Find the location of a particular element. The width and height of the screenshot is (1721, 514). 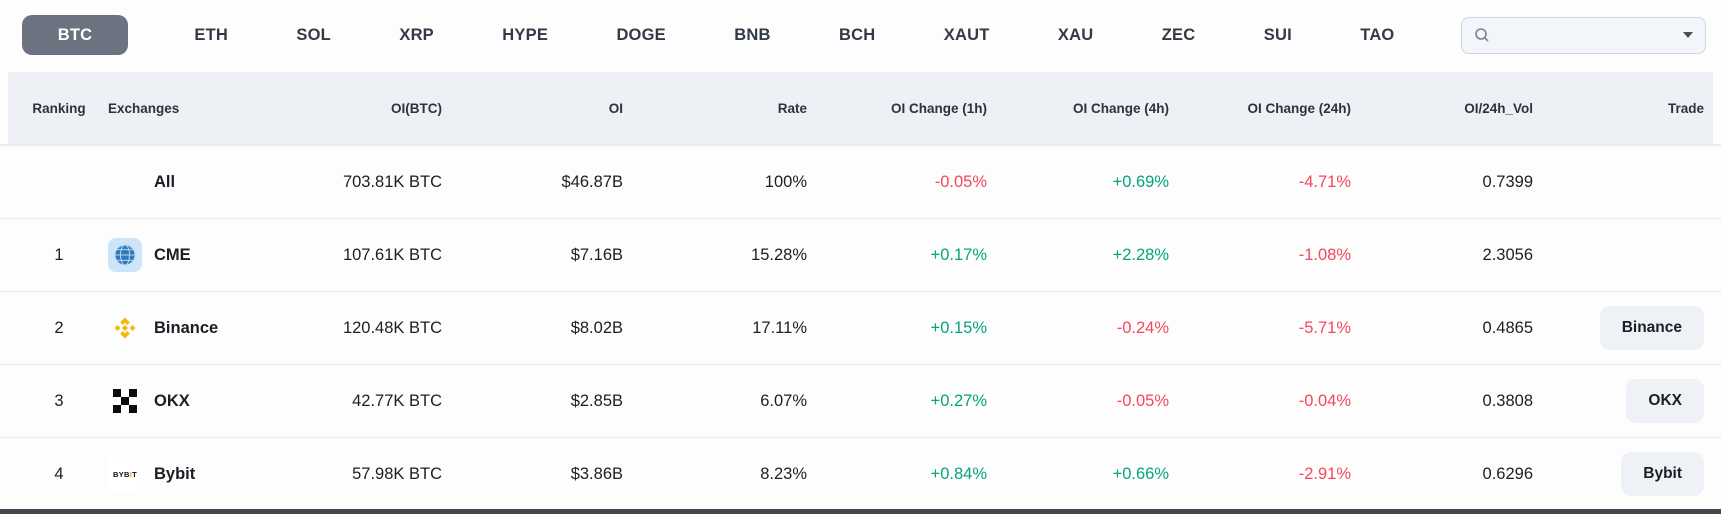

col-oi-change-24h: OI Change (24h) is located at coordinates (1299, 108).